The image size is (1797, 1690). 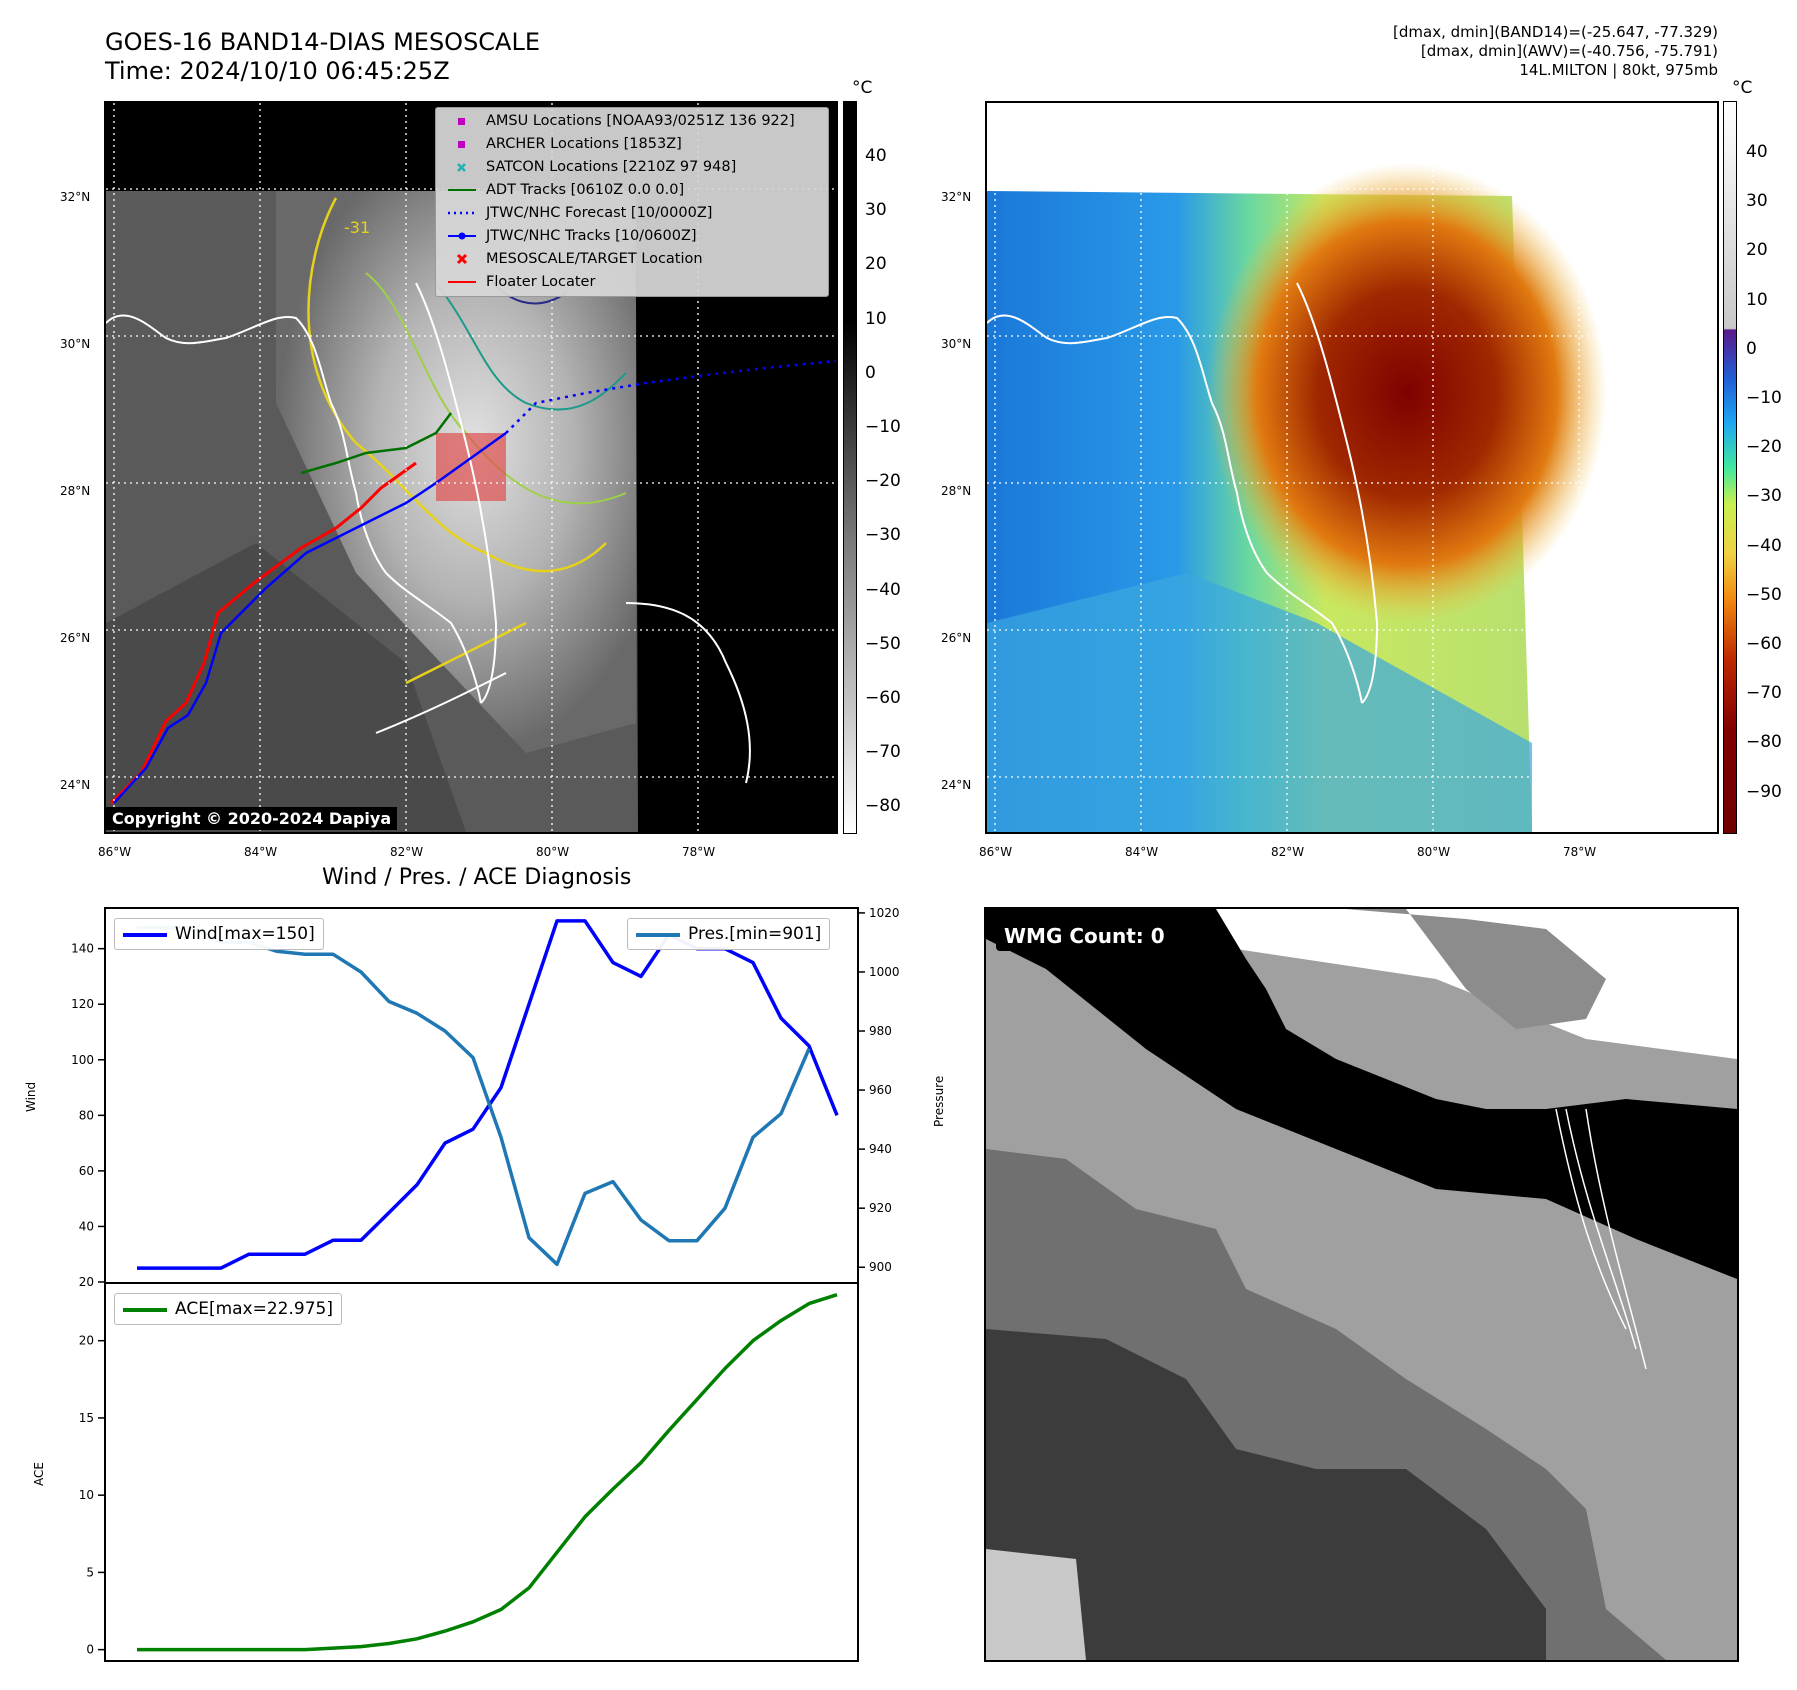 What do you see at coordinates (1764, 791) in the screenshot?
I see `wv-colorbar-tick: −90` at bounding box center [1764, 791].